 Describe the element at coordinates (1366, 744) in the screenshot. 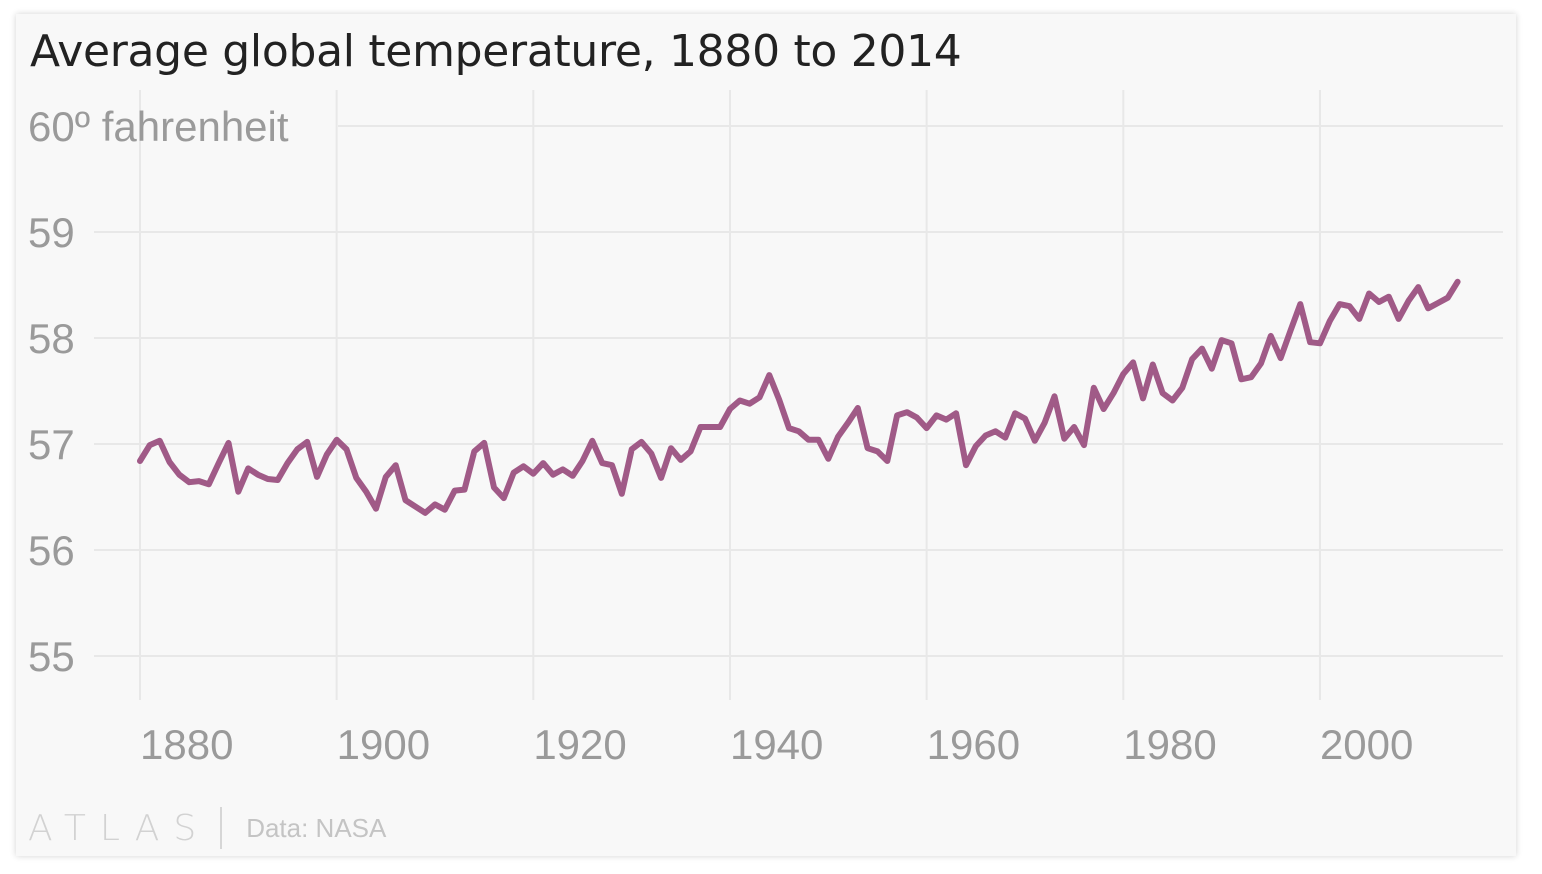

I see `x-tick-label: 2000` at that location.